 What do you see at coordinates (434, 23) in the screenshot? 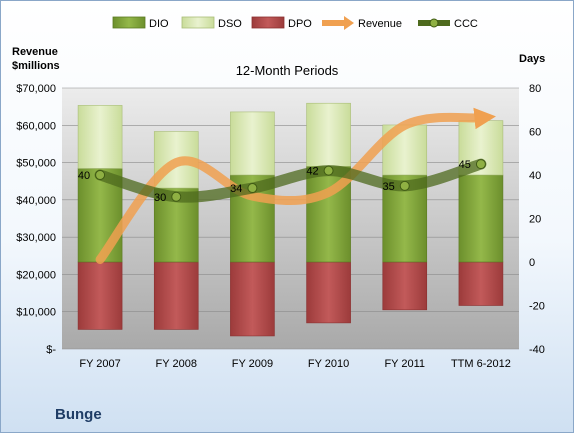
I see `legend-marker` at bounding box center [434, 23].